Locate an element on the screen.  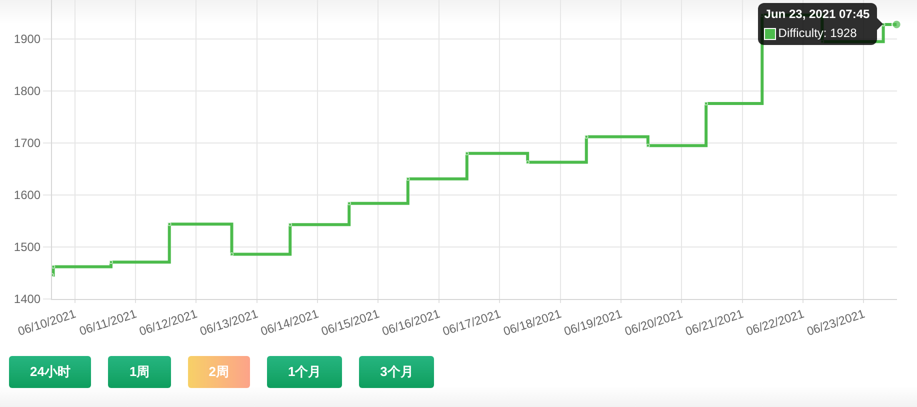
y-tick-label: 1900 is located at coordinates (27, 39).